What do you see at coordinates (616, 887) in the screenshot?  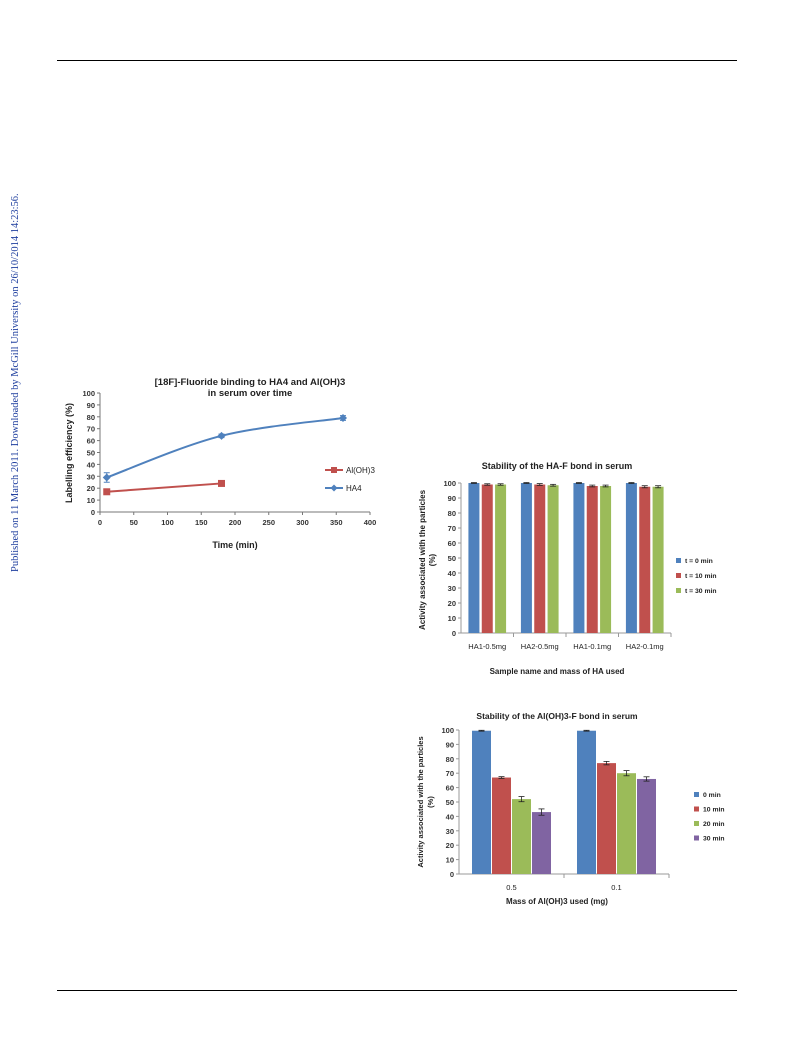 I see `x-tick-label: 0.1` at bounding box center [616, 887].